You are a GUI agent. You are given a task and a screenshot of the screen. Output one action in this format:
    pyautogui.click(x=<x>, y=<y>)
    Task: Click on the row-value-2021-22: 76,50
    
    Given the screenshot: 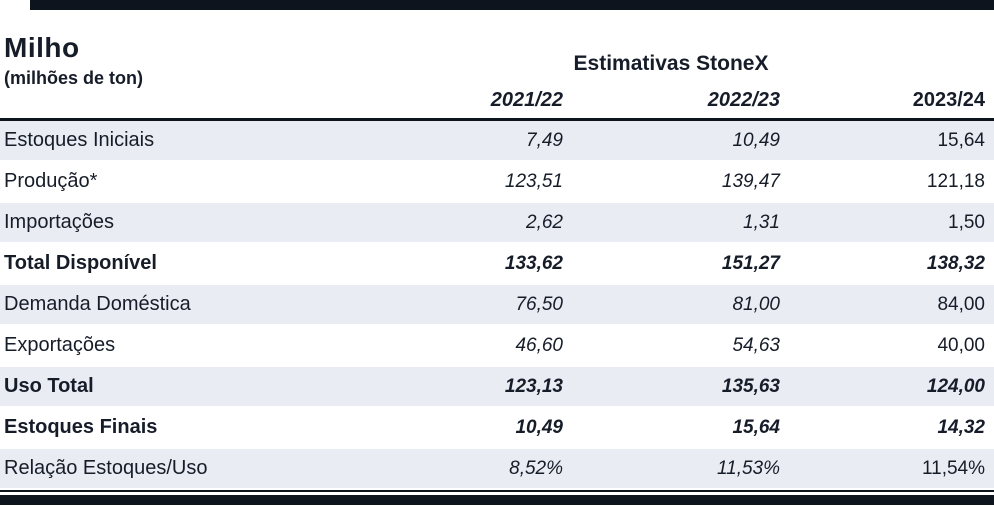 What is the action you would take?
    pyautogui.click(x=539, y=304)
    